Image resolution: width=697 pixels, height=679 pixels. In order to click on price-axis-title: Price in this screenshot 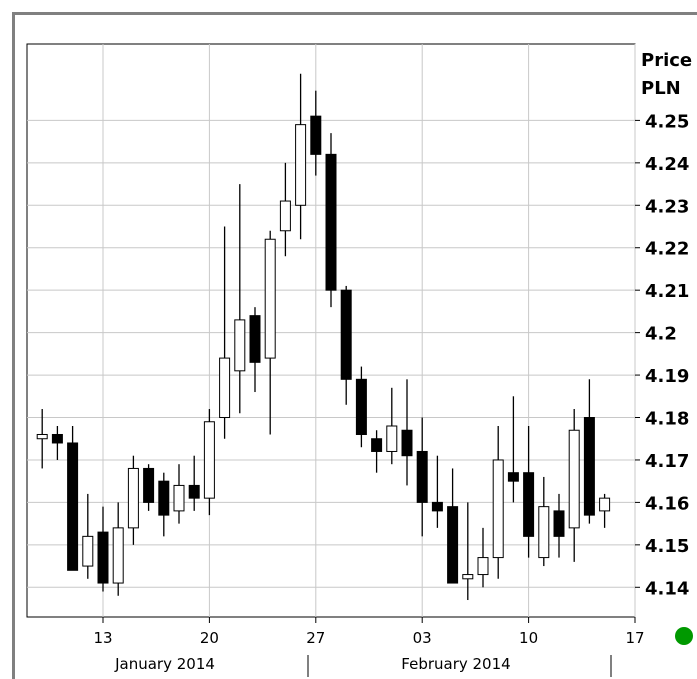, I will do `click(666, 60)`.